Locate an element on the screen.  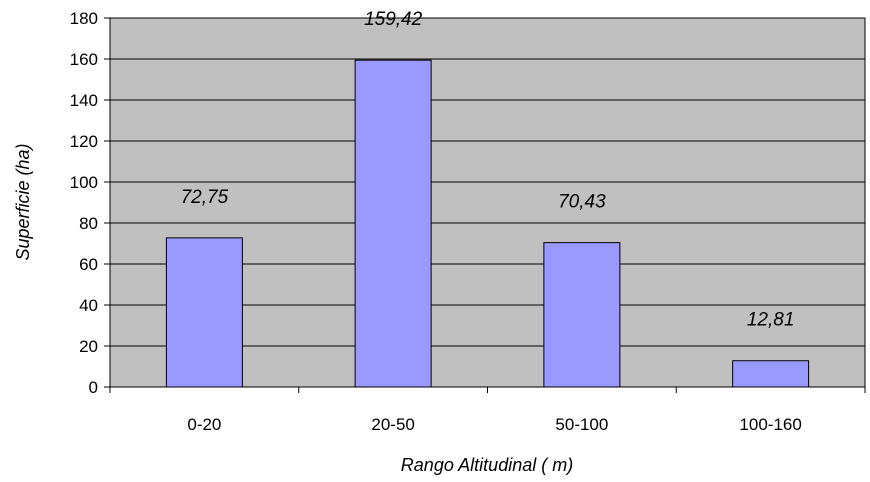
y-tick-label: 140 is located at coordinates (84, 100).